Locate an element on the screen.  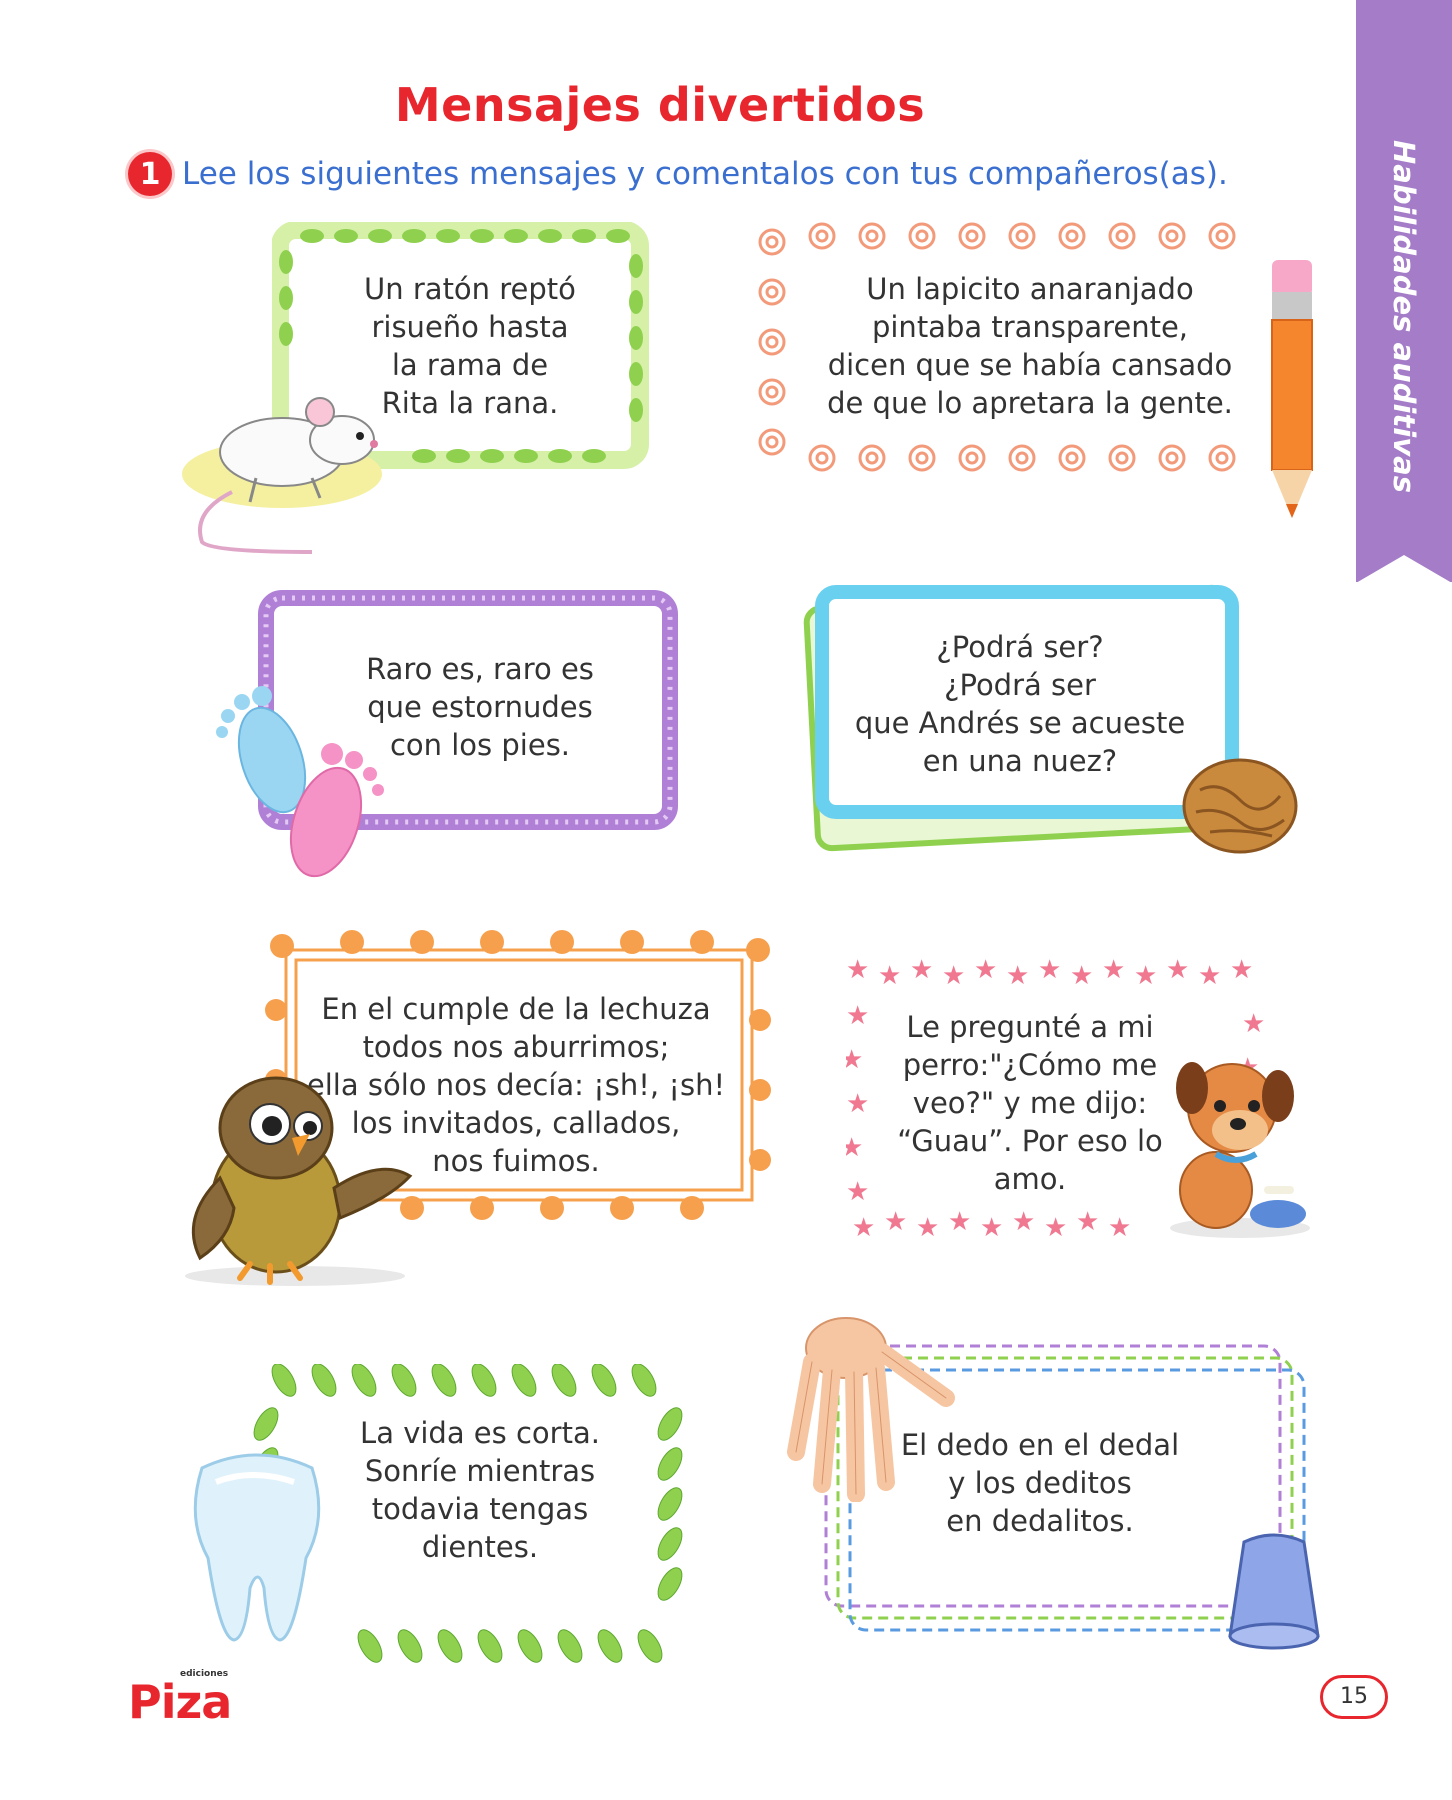
pink-stars-frame: ★★★★ ★★★★ ★★★★★ ★★★★★ ★★★ ★★★★ ★★★★★ is located at coordinates (1055, 1099).